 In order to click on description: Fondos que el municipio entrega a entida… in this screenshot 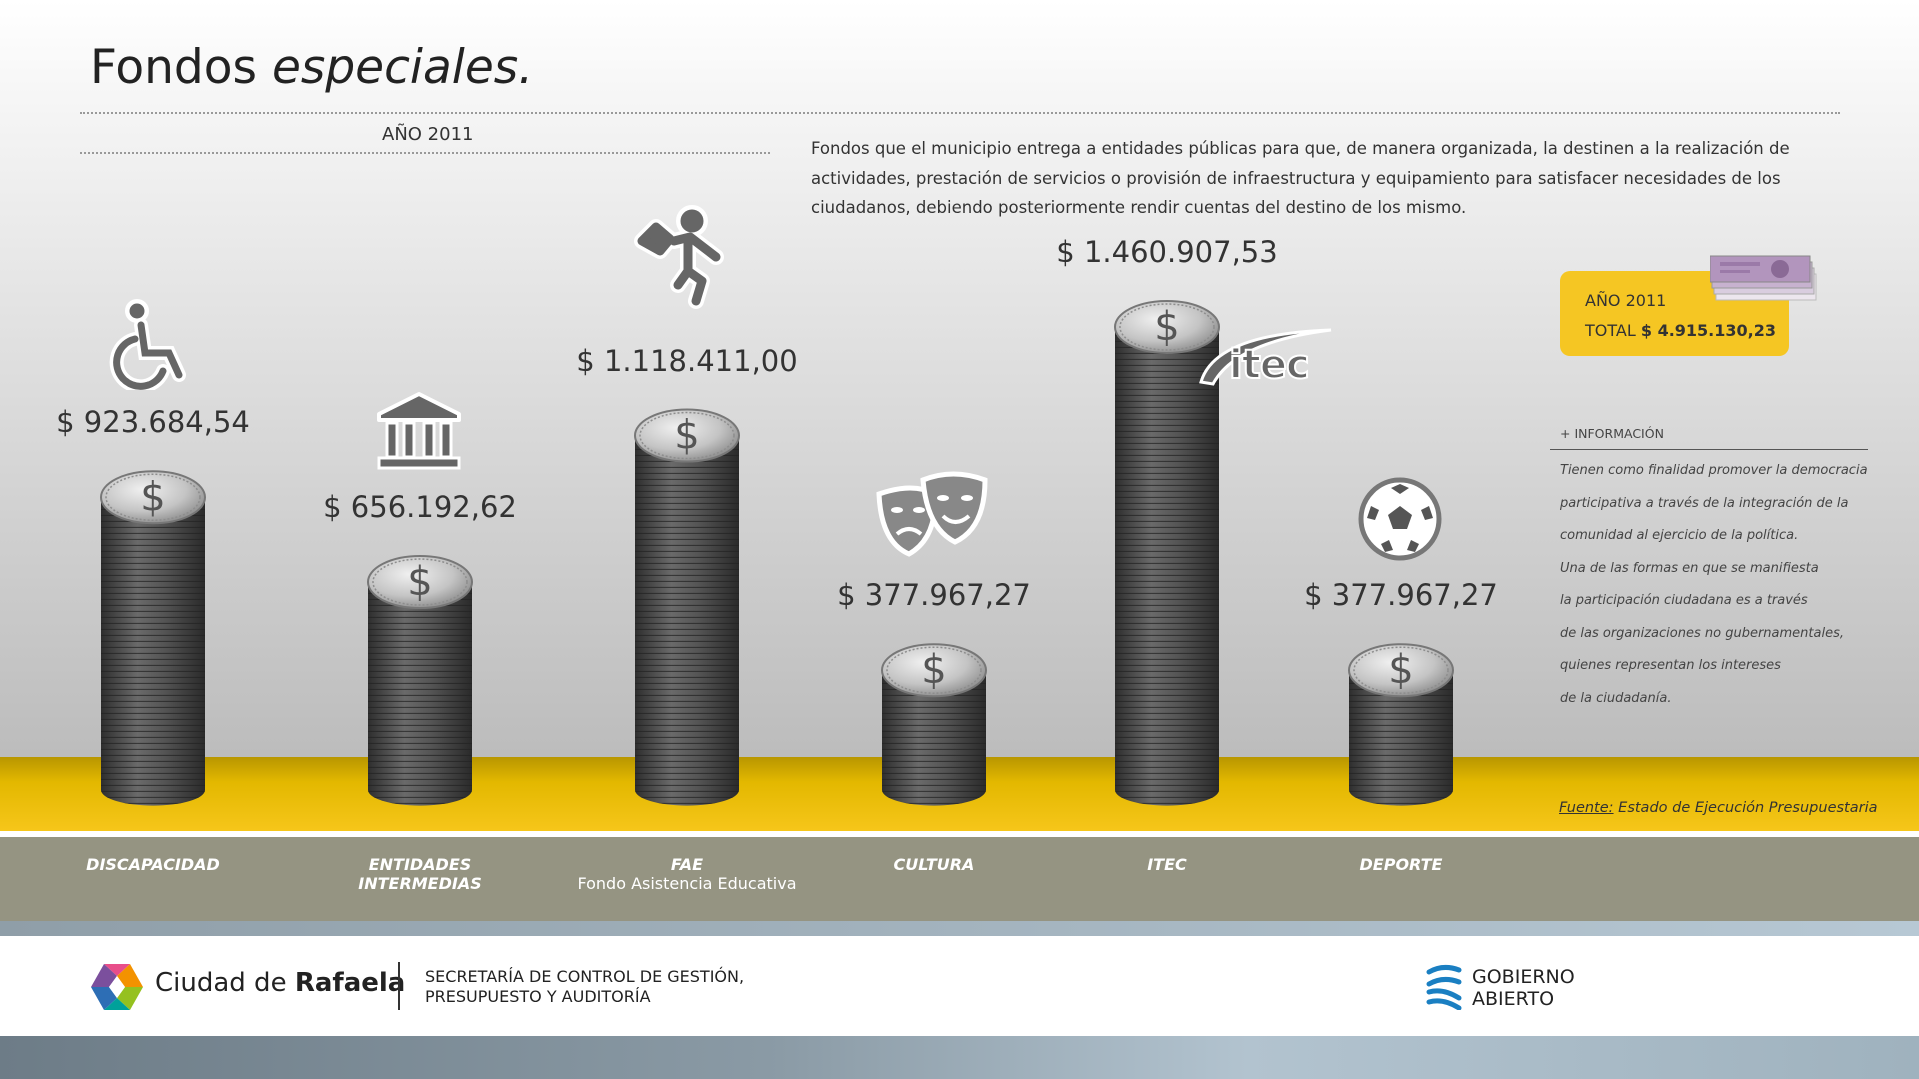, I will do `click(1300, 178)`.